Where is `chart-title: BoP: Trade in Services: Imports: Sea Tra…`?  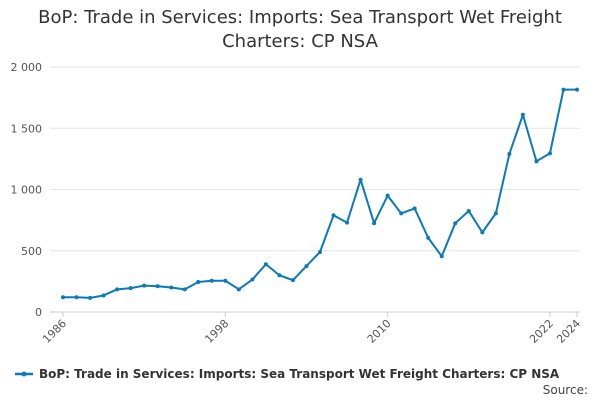 chart-title: BoP: Trade in Services: Imports: Sea Tra… is located at coordinates (300, 29).